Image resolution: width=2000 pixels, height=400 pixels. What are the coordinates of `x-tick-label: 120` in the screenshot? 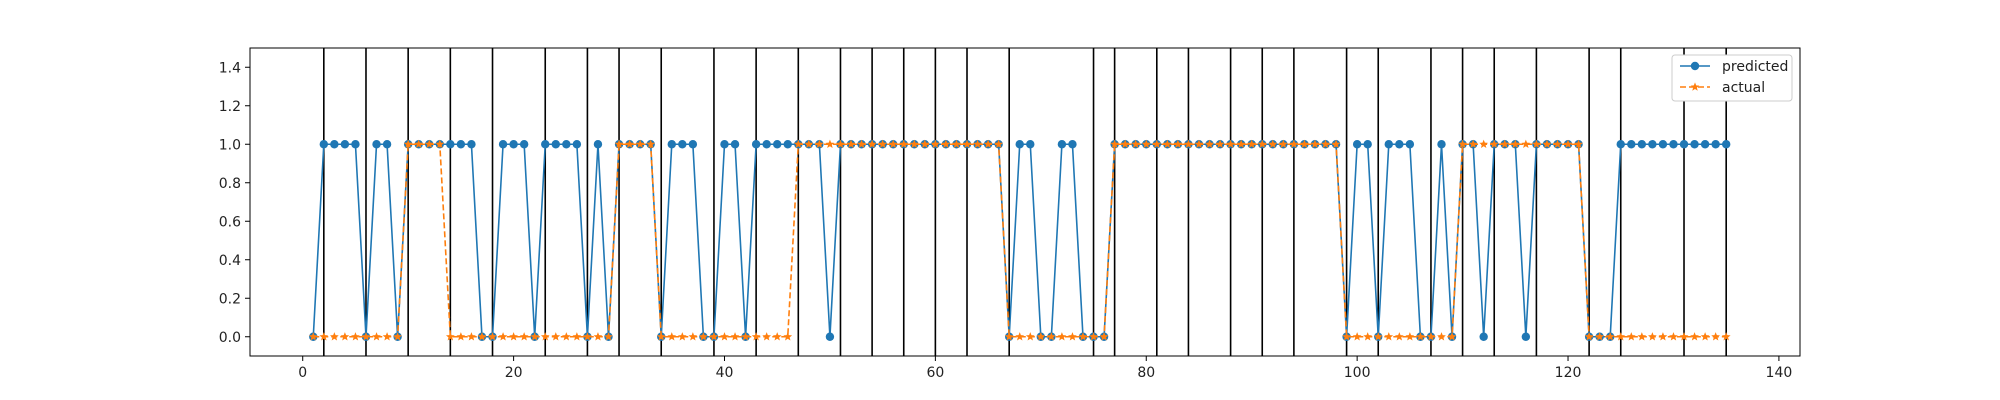 It's located at (1568, 373).